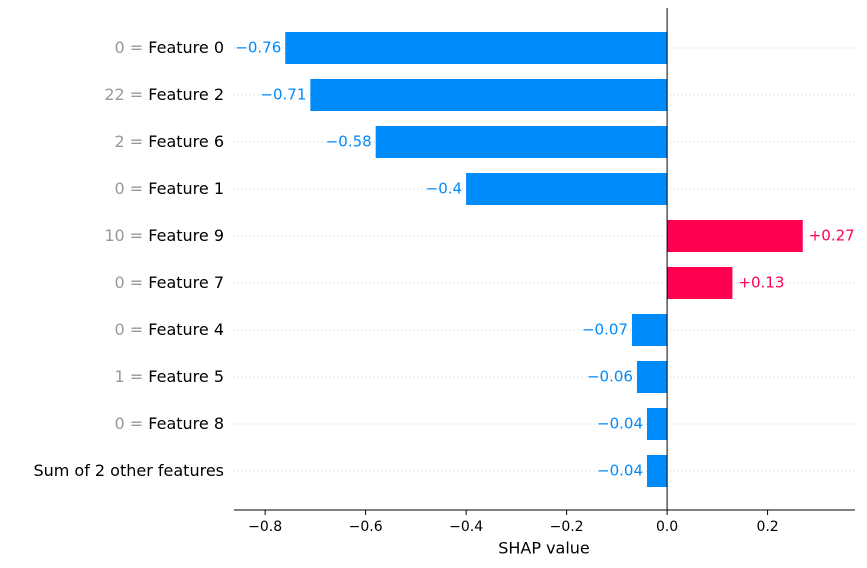 The width and height of the screenshot is (867, 568). Describe the element at coordinates (605, 330) in the screenshot. I see `value-label: −0.07` at that location.